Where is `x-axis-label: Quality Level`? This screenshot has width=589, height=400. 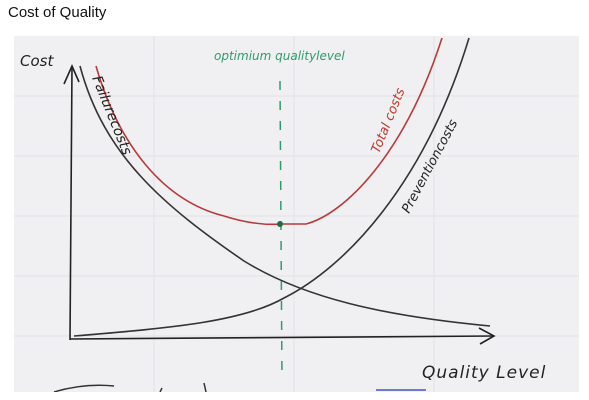 x-axis-label: Quality Level is located at coordinates (484, 373).